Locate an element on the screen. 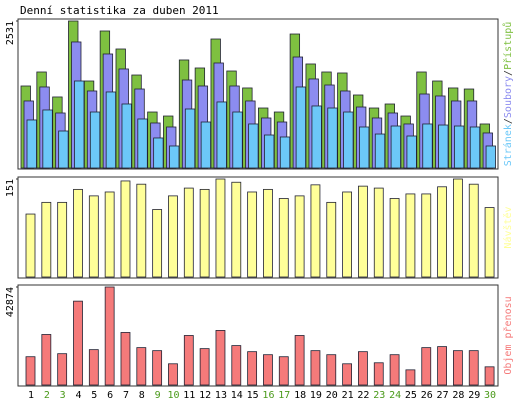 The image size is (517, 405). y-tick-label: 42874 is located at coordinates (10, 302).